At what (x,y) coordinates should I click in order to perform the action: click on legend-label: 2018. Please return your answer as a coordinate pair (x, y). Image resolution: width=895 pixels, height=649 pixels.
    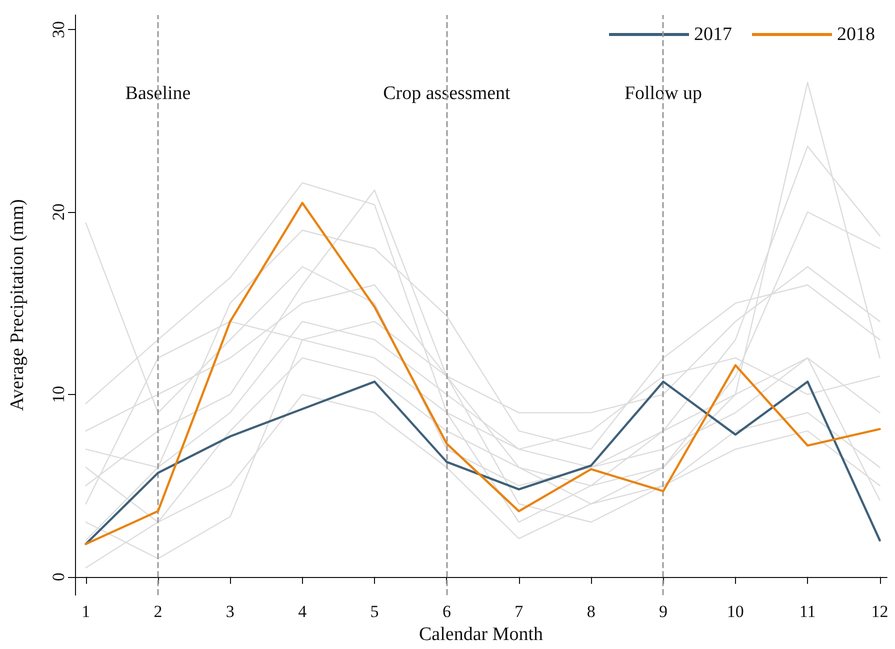
    Looking at the image, I should click on (856, 34).